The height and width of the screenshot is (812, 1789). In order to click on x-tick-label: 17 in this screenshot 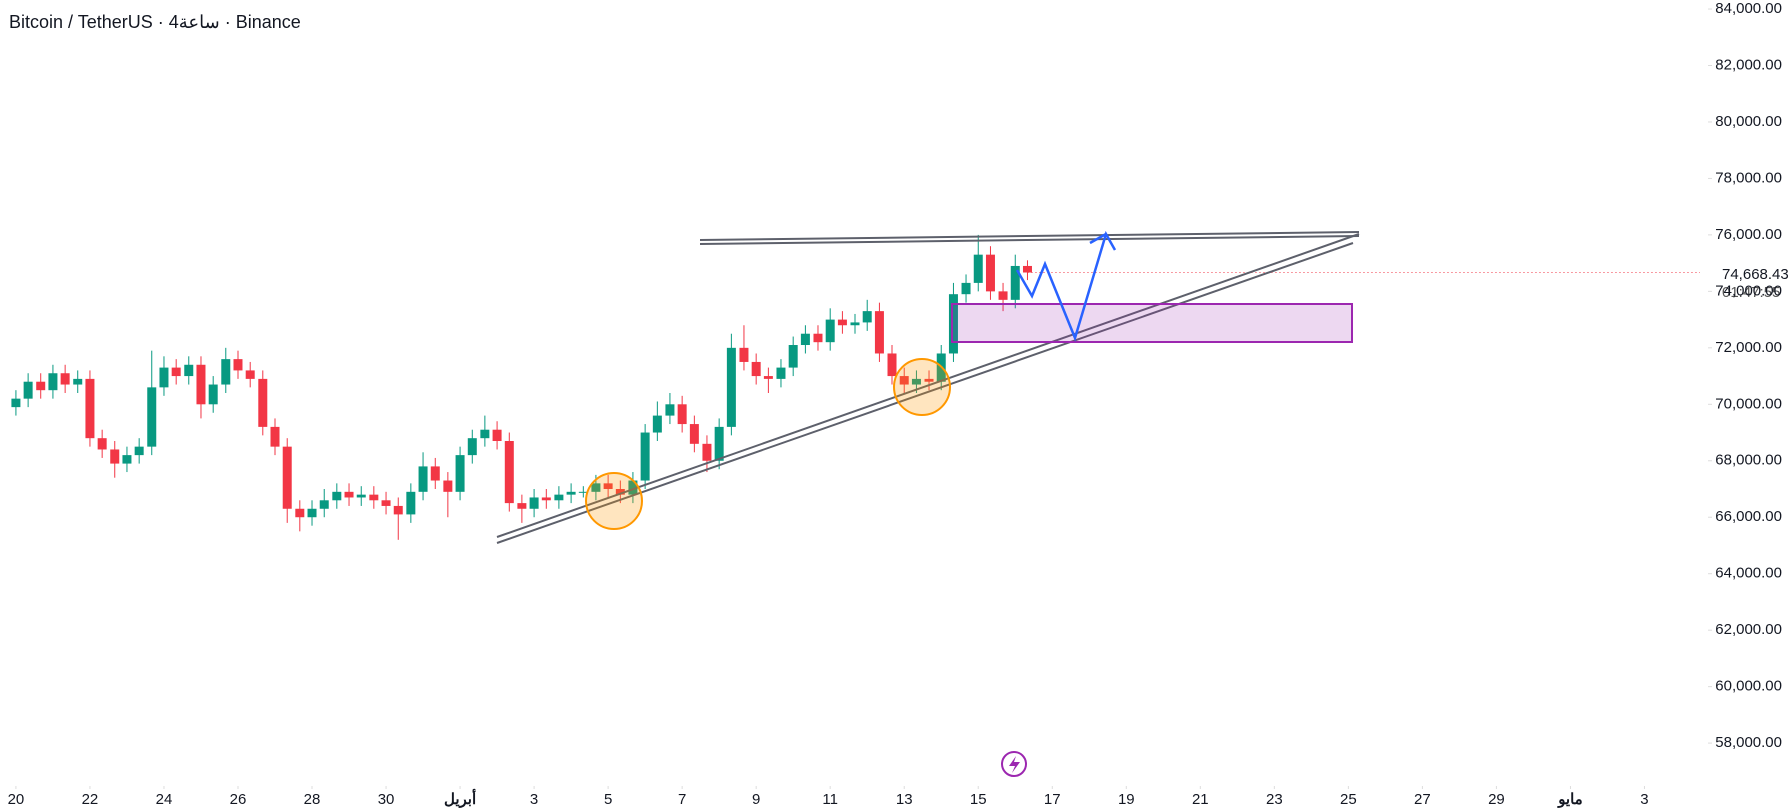, I will do `click(1052, 799)`.